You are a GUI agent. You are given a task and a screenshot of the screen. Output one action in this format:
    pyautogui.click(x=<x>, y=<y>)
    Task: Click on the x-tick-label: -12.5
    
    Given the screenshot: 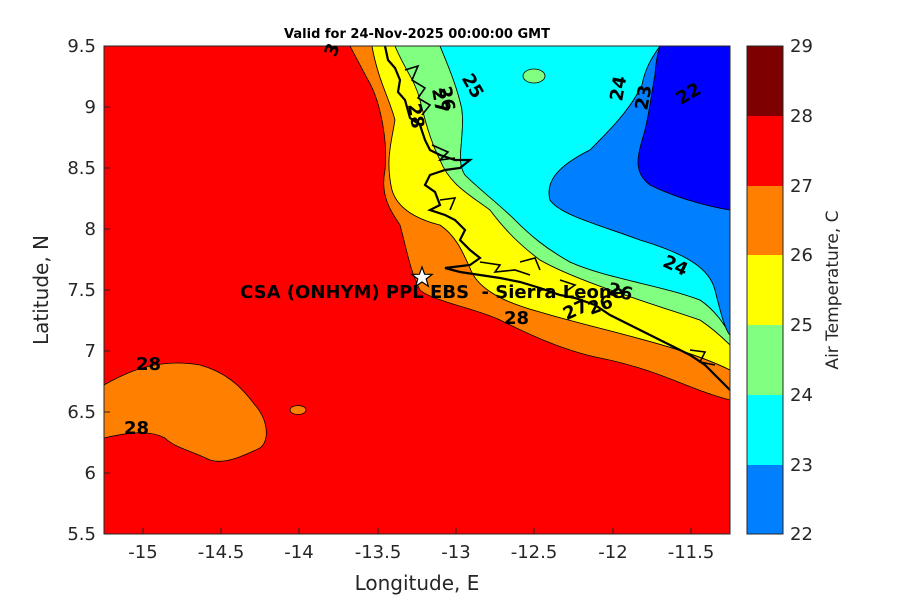 What is the action you would take?
    pyautogui.click(x=534, y=552)
    